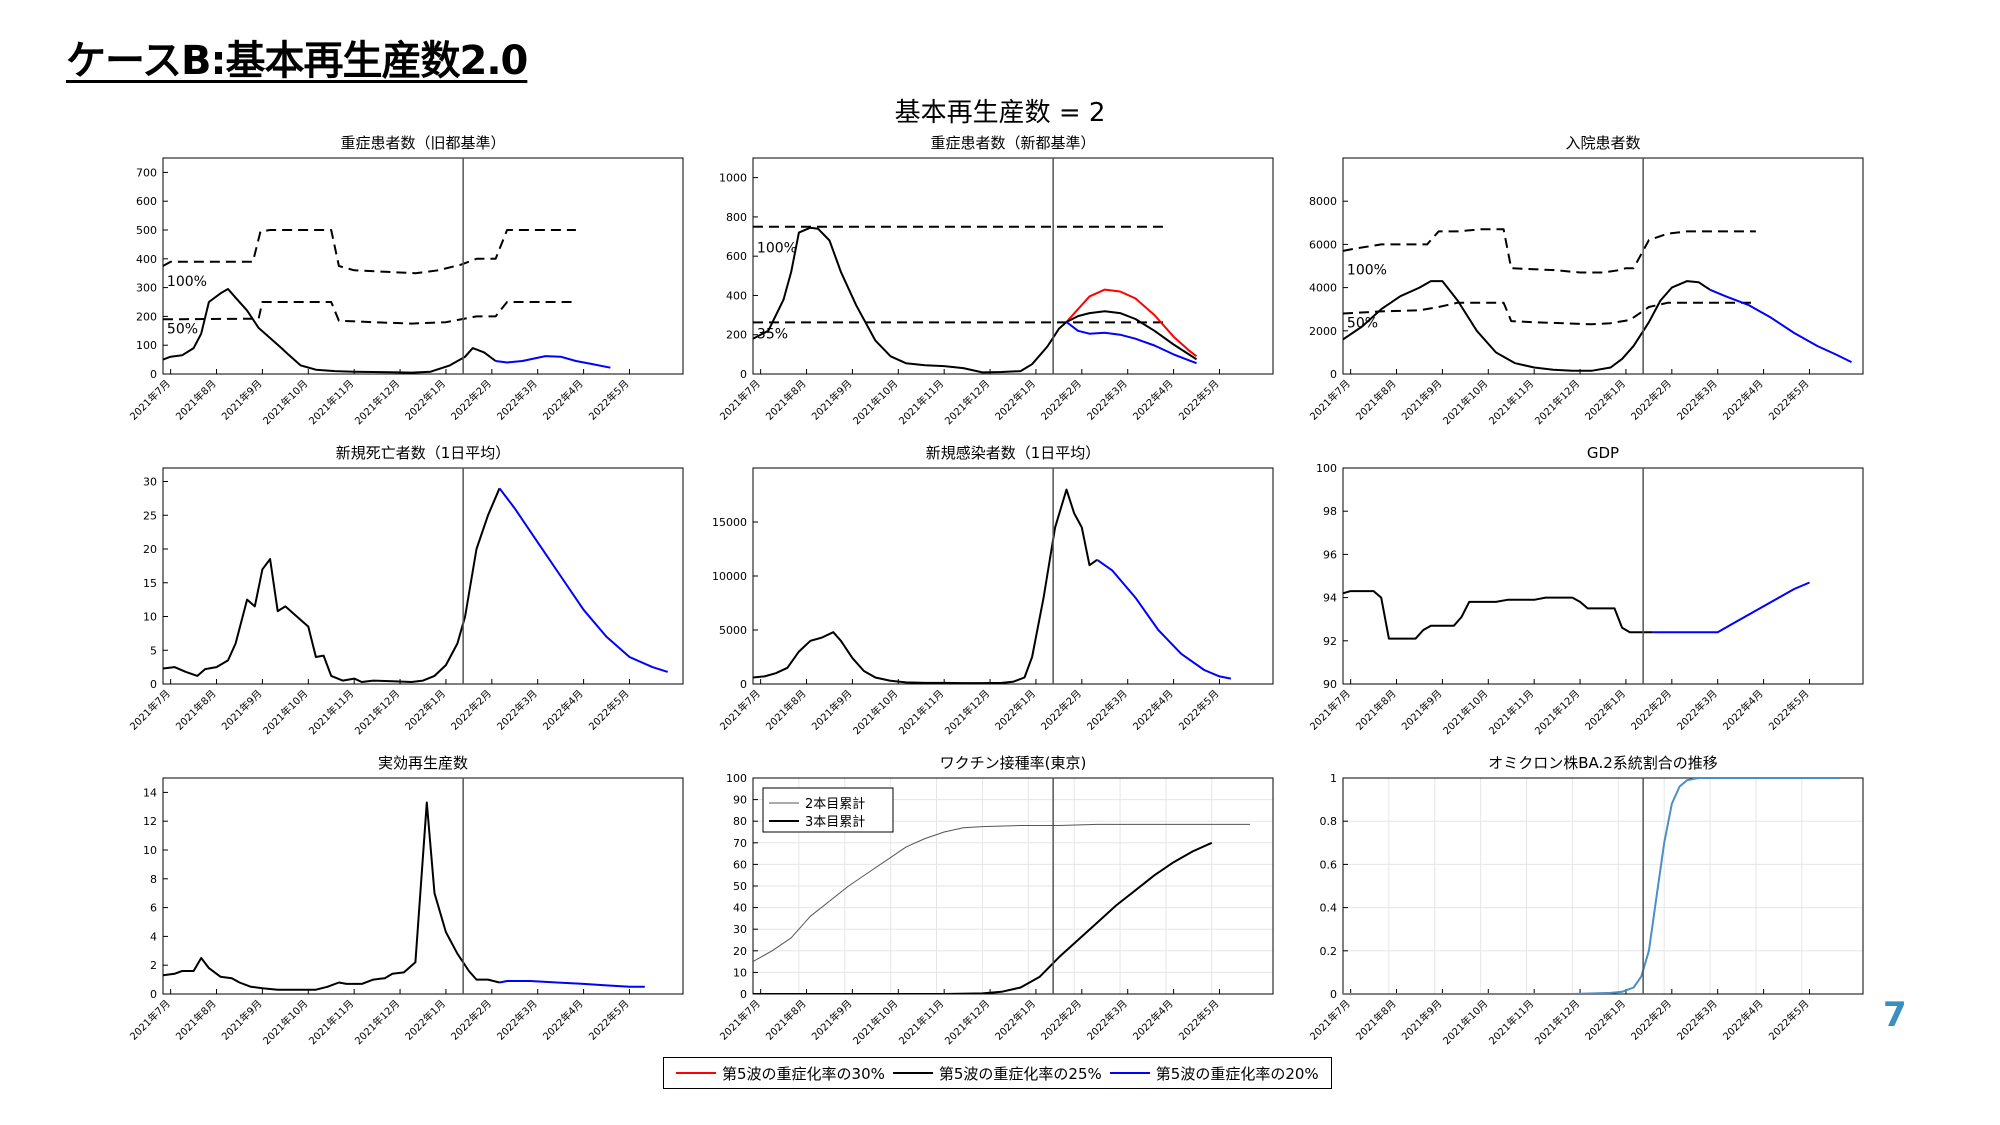 This screenshot has width=2000, height=1125. Describe the element at coordinates (1013, 453) in the screenshot. I see `chart-title: 新規感染者数（1日平均）` at that location.